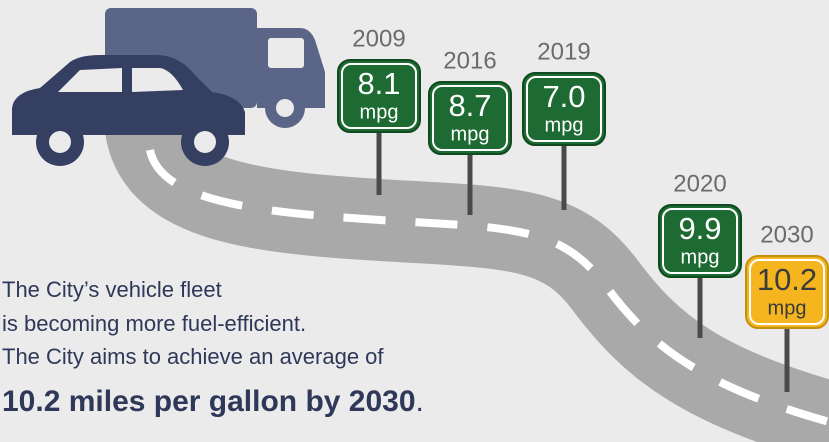  Describe the element at coordinates (378, 38) in the screenshot. I see `sign-year: 2009` at that location.